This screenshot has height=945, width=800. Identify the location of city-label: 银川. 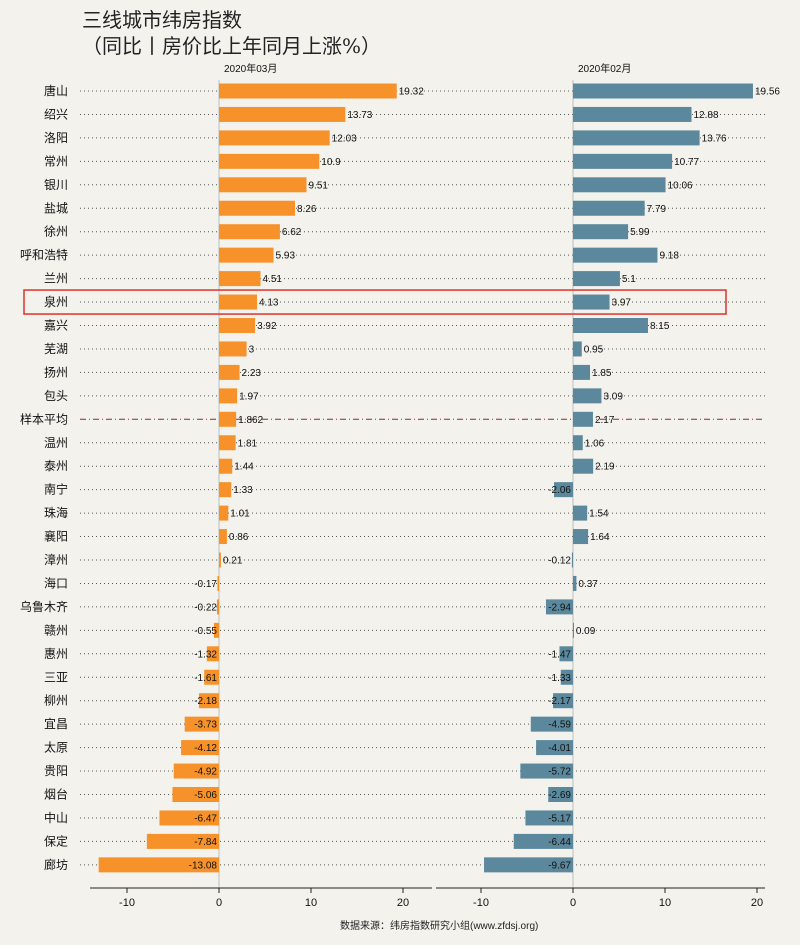
(56, 185).